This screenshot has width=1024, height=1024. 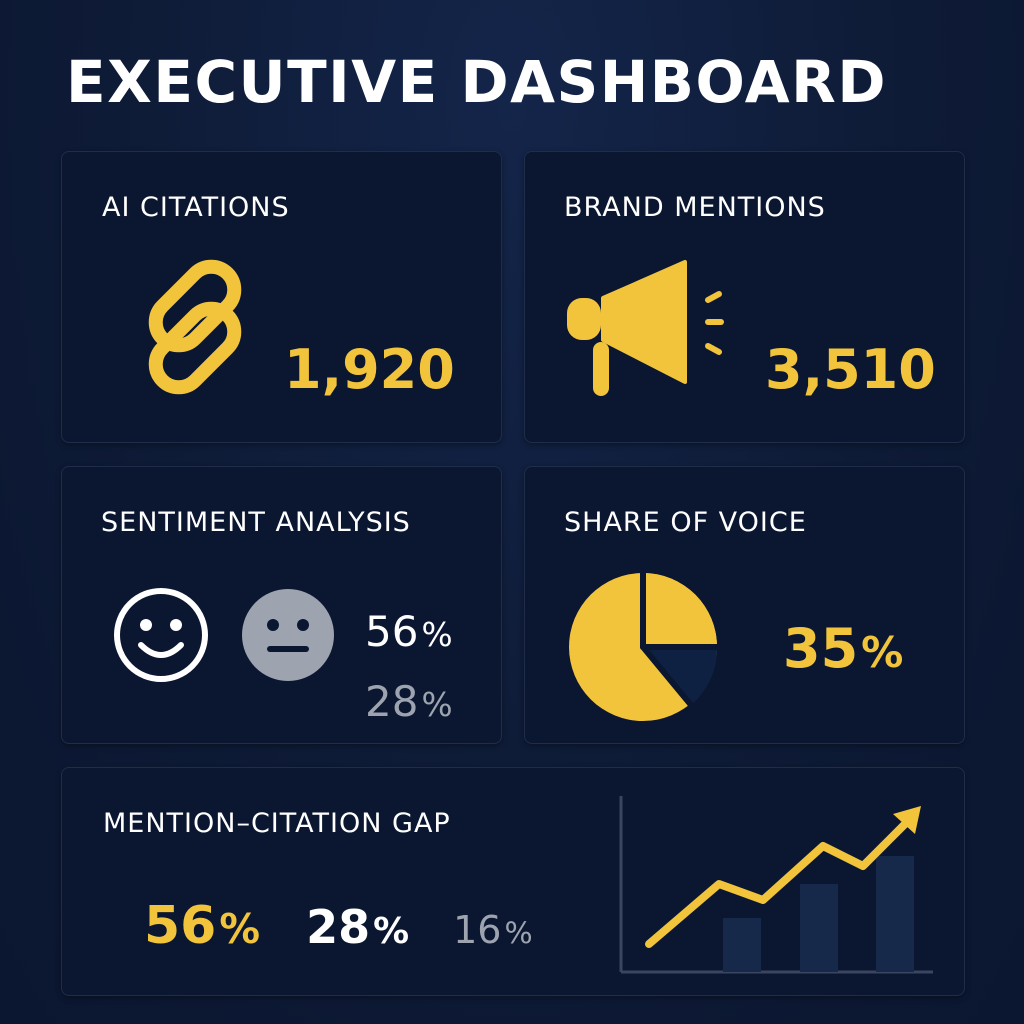 What do you see at coordinates (744, 605) in the screenshot?
I see `share-of-voice-card: SHARE OF VOICE 35%` at bounding box center [744, 605].